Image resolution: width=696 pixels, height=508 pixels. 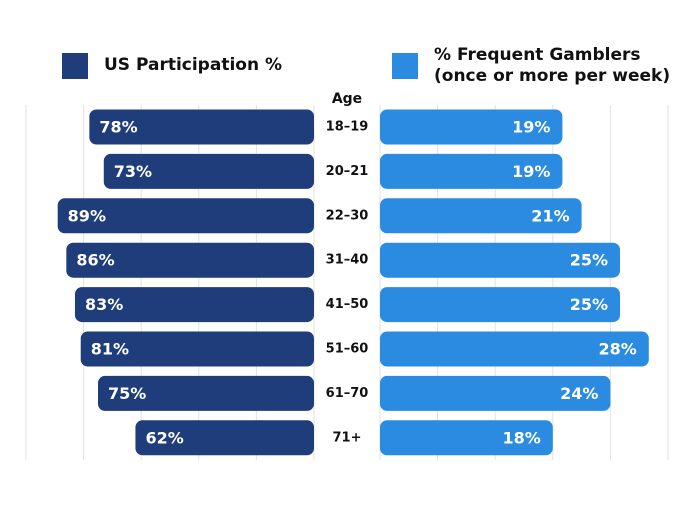 I want to click on category-label: 51–60, so click(x=347, y=349).